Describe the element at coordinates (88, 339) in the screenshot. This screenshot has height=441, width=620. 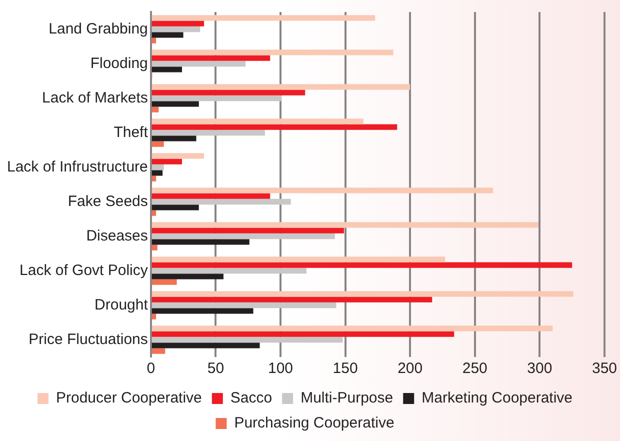
I see `y-tick-label: Price Fluctuations` at that location.